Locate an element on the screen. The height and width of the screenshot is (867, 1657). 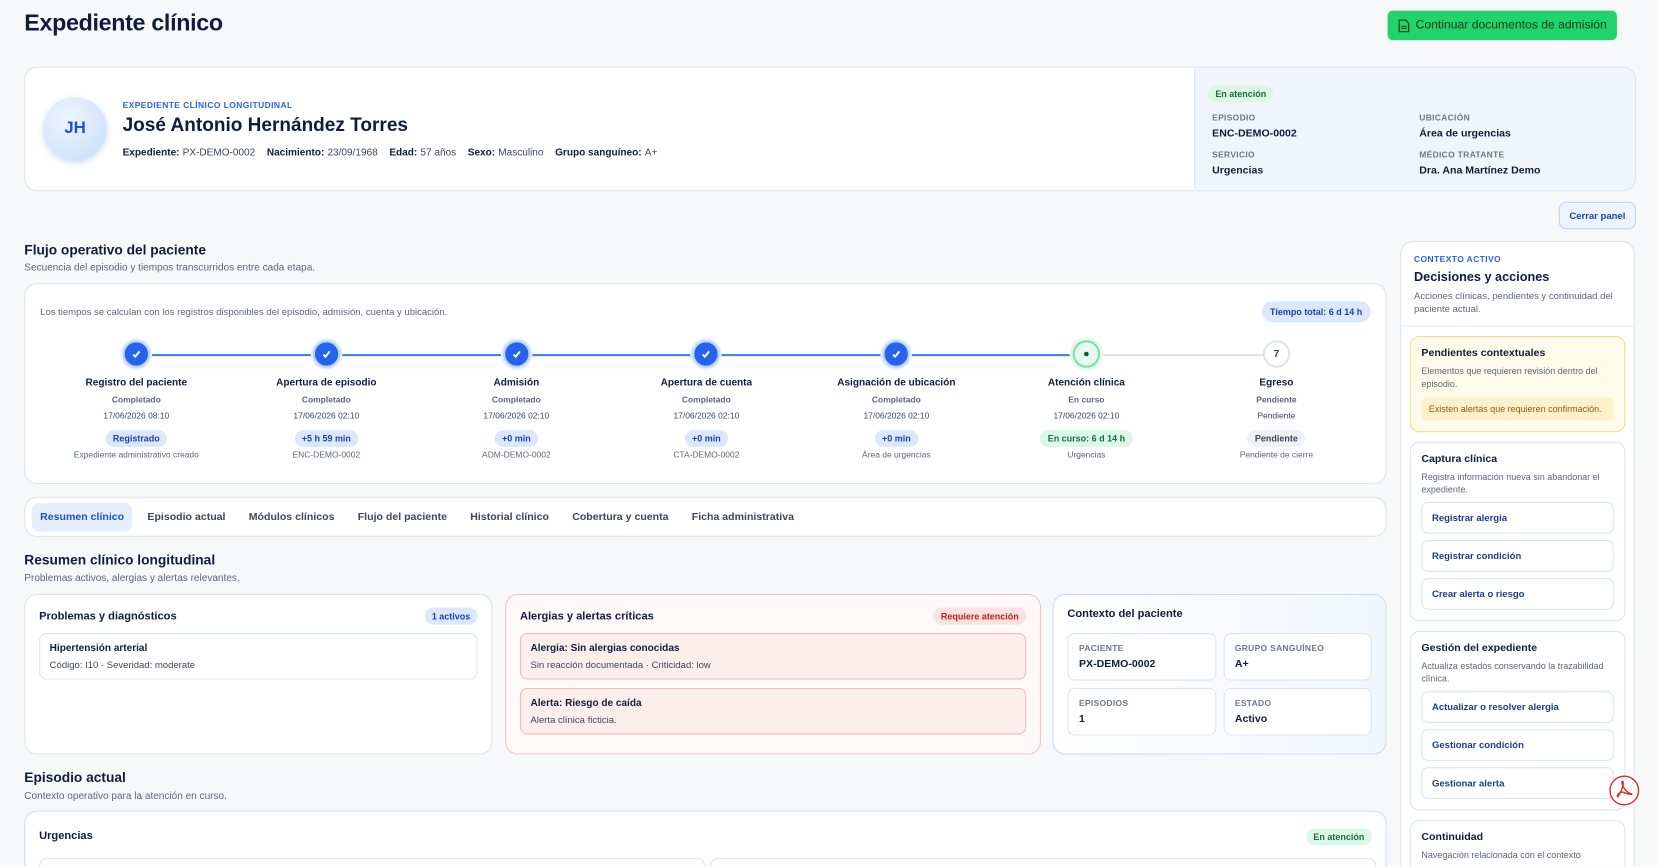
page-title: Expediente clínico is located at coordinates (123, 22).